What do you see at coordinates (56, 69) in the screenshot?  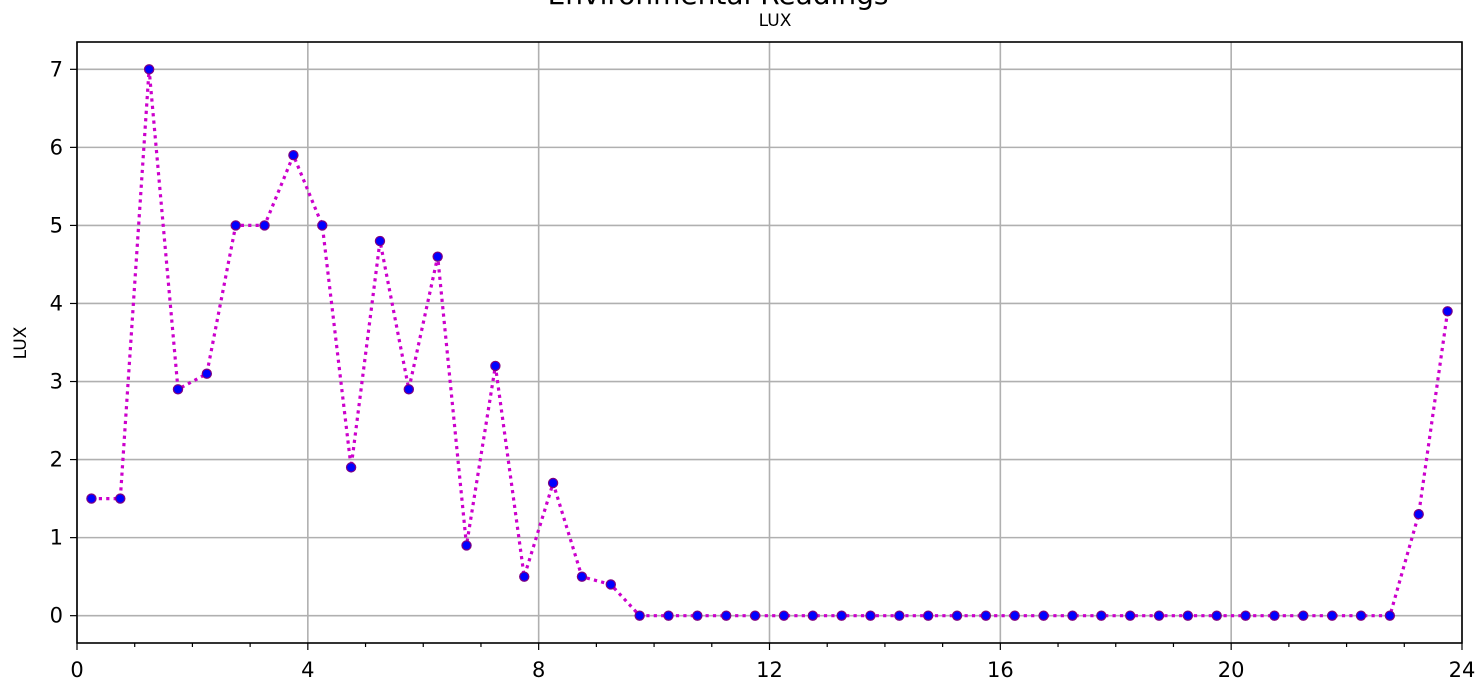 I see `y-tick-label: 7` at bounding box center [56, 69].